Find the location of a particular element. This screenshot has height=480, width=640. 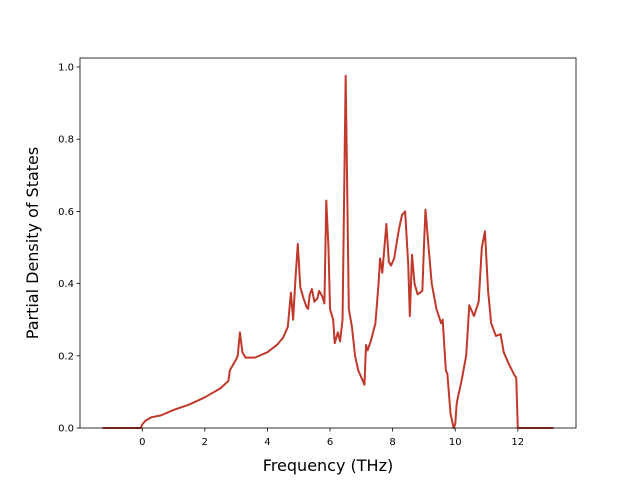

x-axis-label: Frequency (THz) is located at coordinates (328, 465).